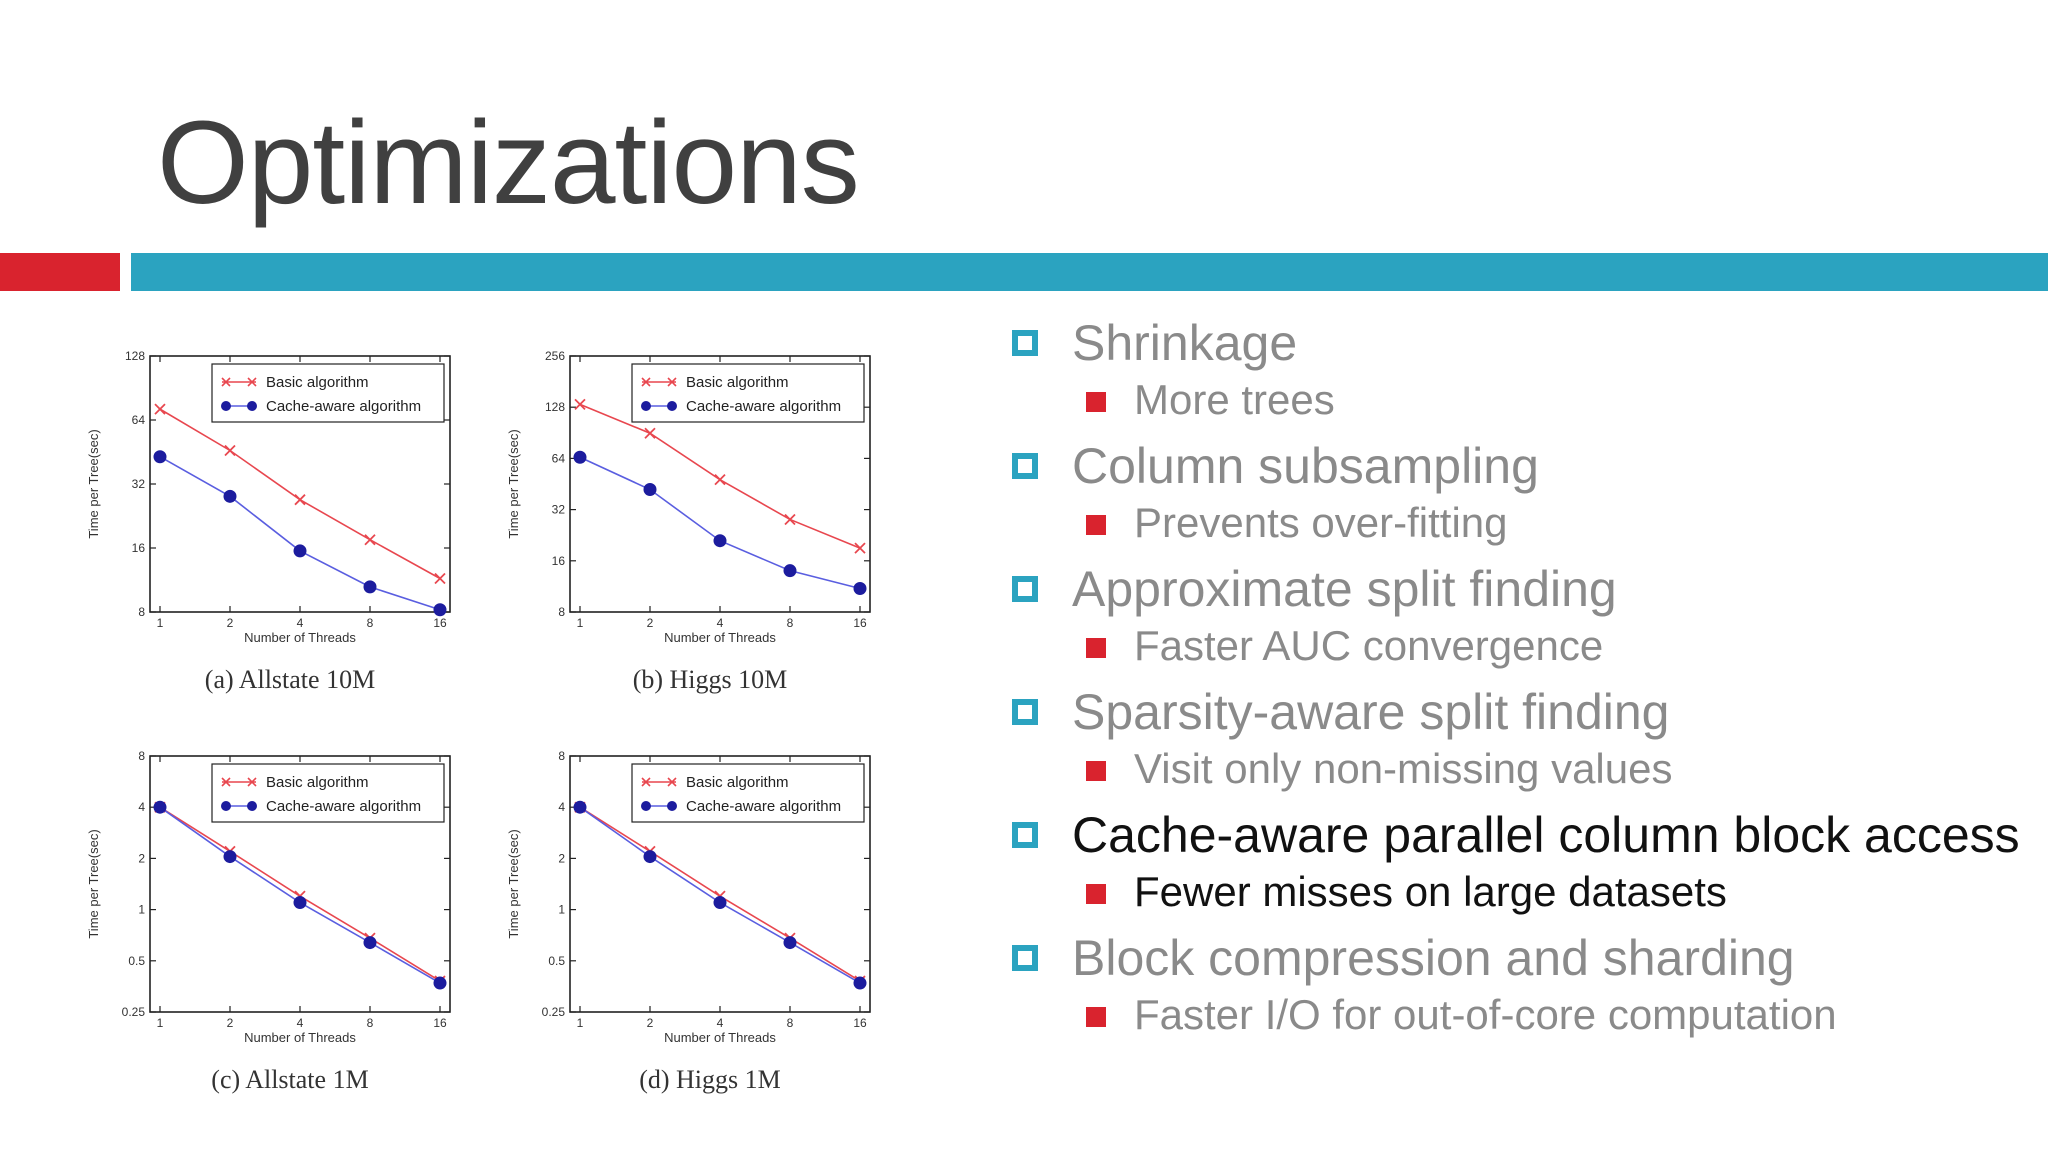 The width and height of the screenshot is (2048, 1152). I want to click on chart-caption: (b) Higgs 10M, so click(710, 679).